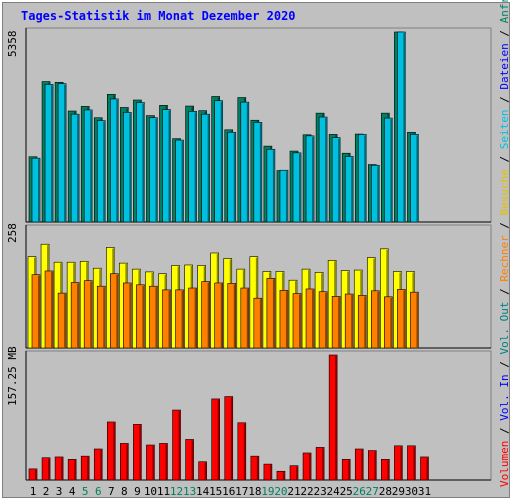 The image size is (512, 502). What do you see at coordinates (313, 318) in the screenshot?
I see `bar-rechner-22-shade` at bounding box center [313, 318].